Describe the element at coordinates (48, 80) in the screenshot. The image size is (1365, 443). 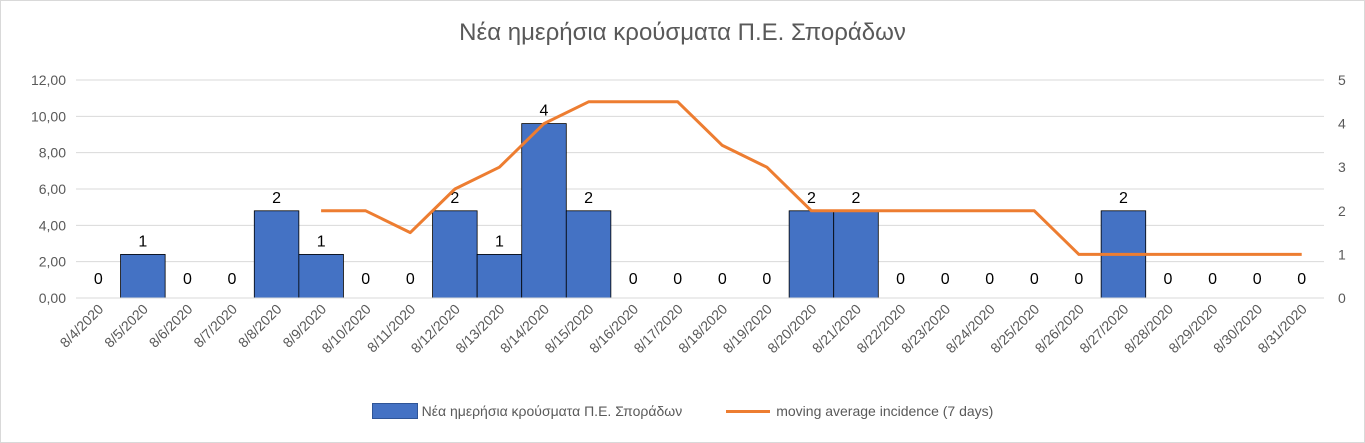
I see `y-left-tick-label: 12,00` at that location.